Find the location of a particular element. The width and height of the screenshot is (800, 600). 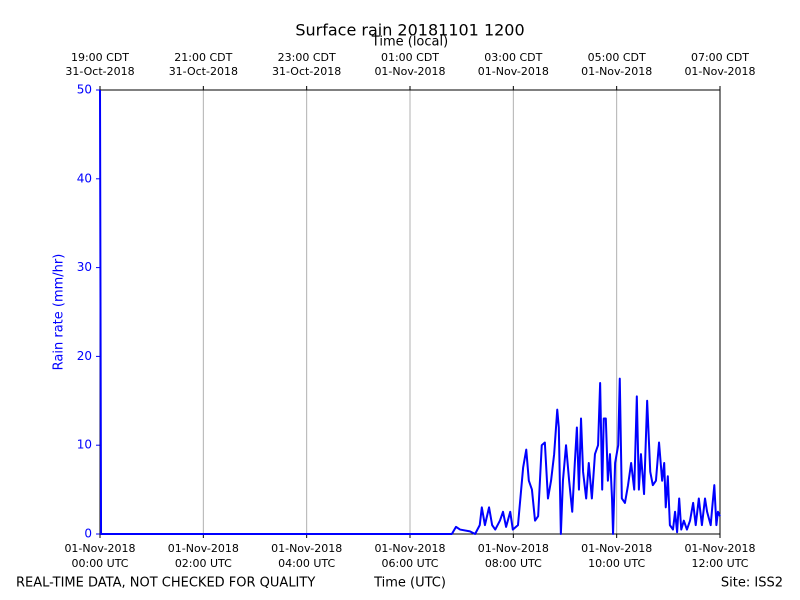

top-tick-label: 03:00 CDT is located at coordinates (513, 57).